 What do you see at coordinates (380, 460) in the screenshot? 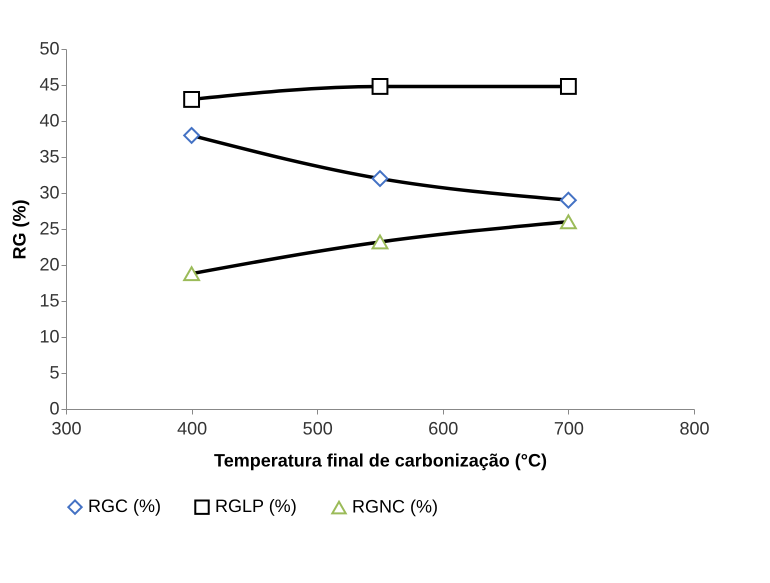
I see `x-axis-title: Temperatura final de carbonização (°C)` at bounding box center [380, 460].